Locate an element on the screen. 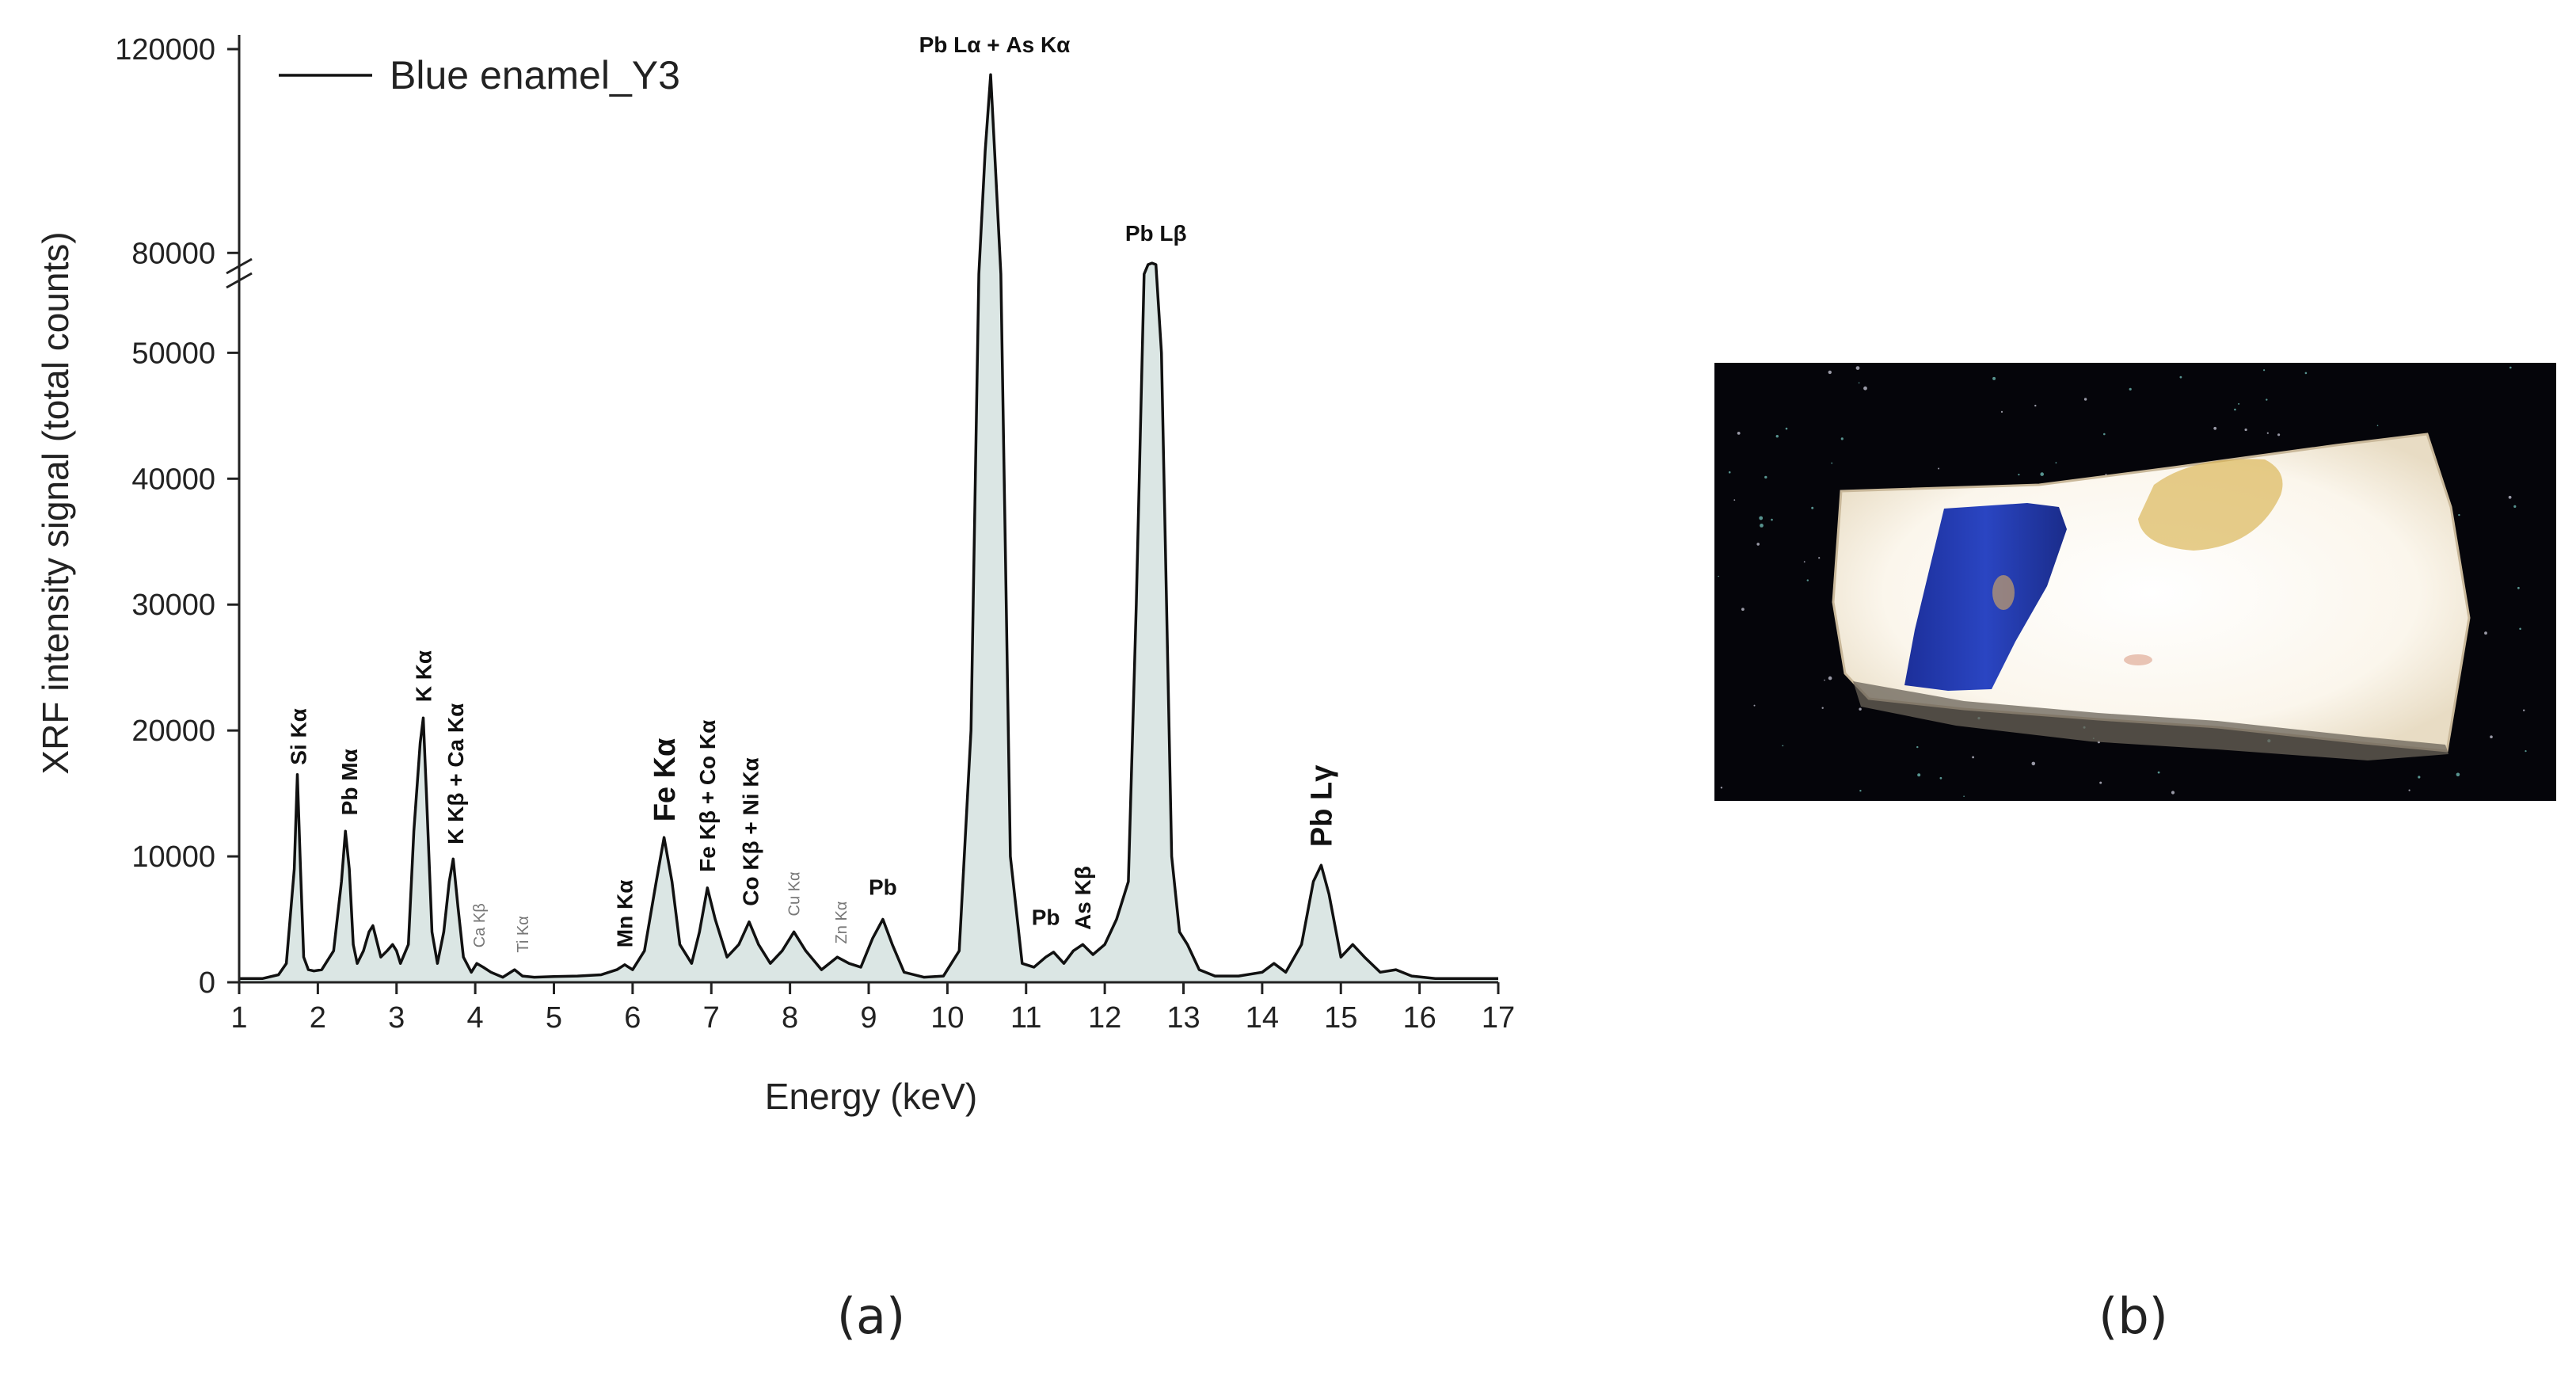 The height and width of the screenshot is (1376, 2576). peak-label: Pb Lγ is located at coordinates (1322, 806).